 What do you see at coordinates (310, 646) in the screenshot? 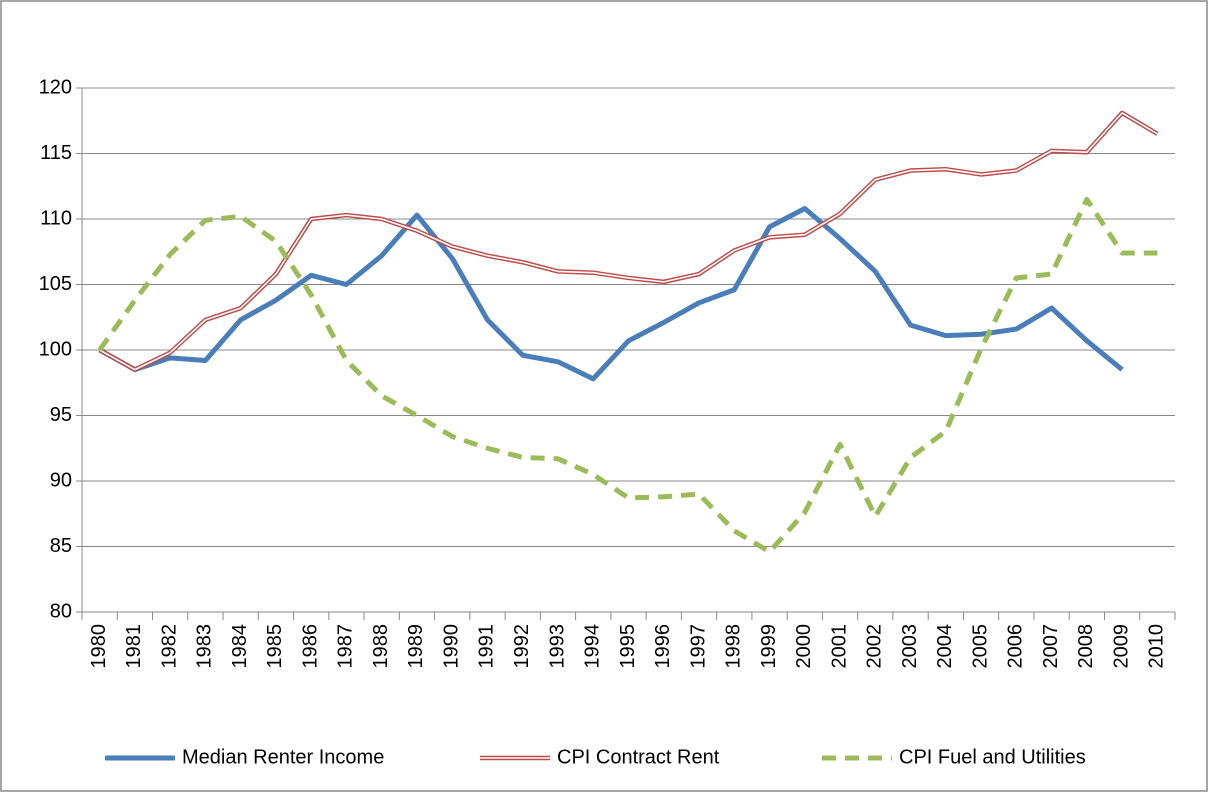
I see `x-tick-label: 1986` at bounding box center [310, 646].